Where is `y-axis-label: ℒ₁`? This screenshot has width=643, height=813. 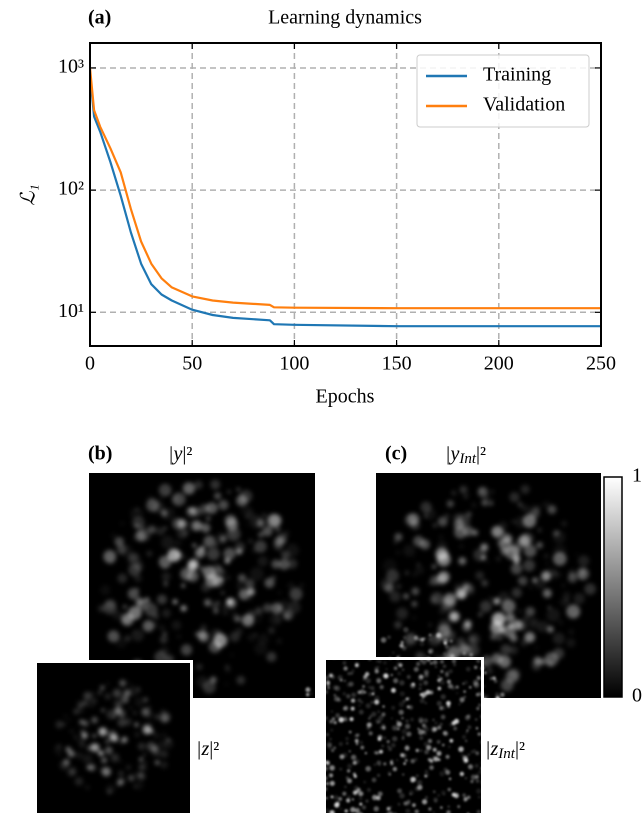 y-axis-label: ℒ₁ is located at coordinates (29, 194).